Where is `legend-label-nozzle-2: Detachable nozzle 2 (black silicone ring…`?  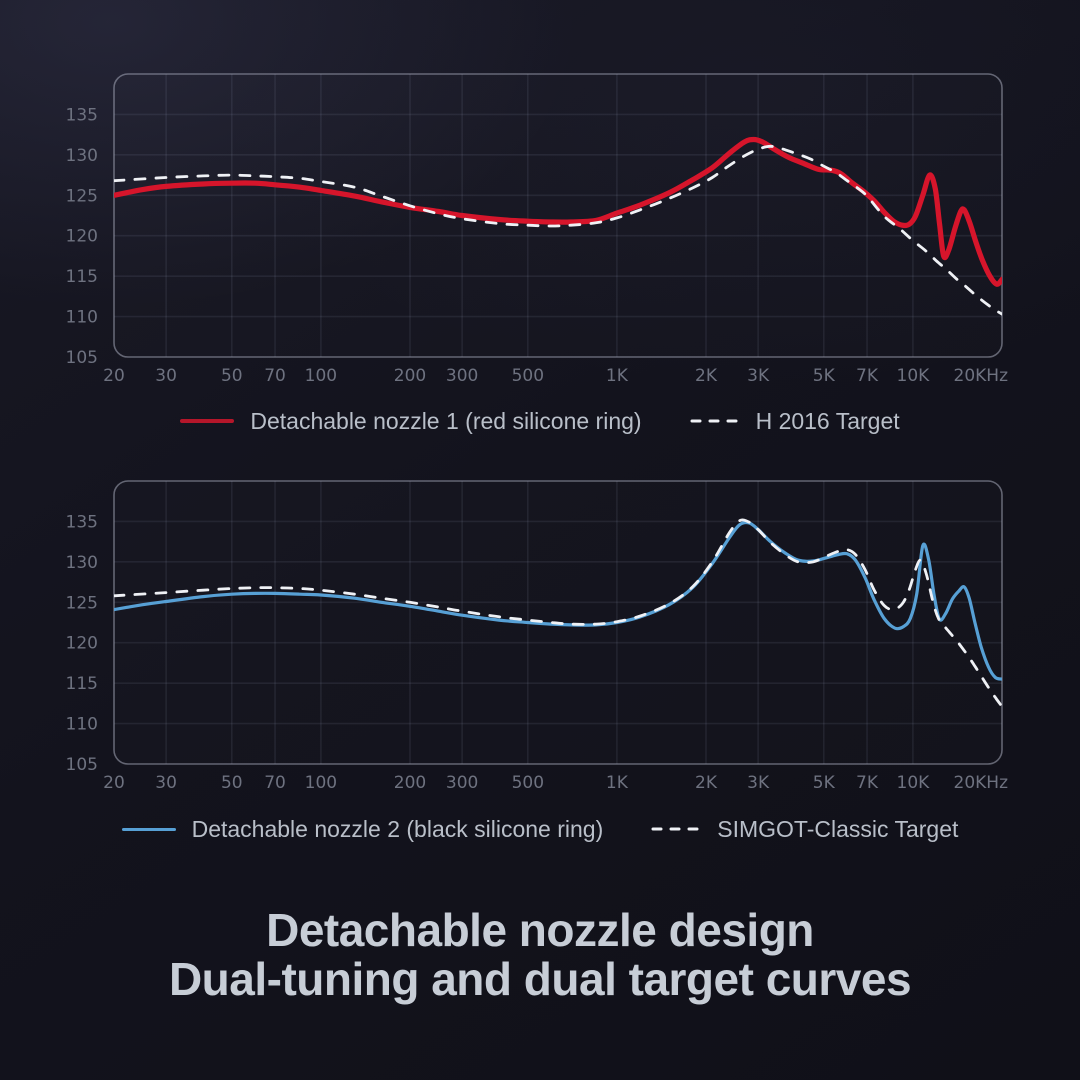 legend-label-nozzle-2: Detachable nozzle 2 (black silicone ring… is located at coordinates (397, 828).